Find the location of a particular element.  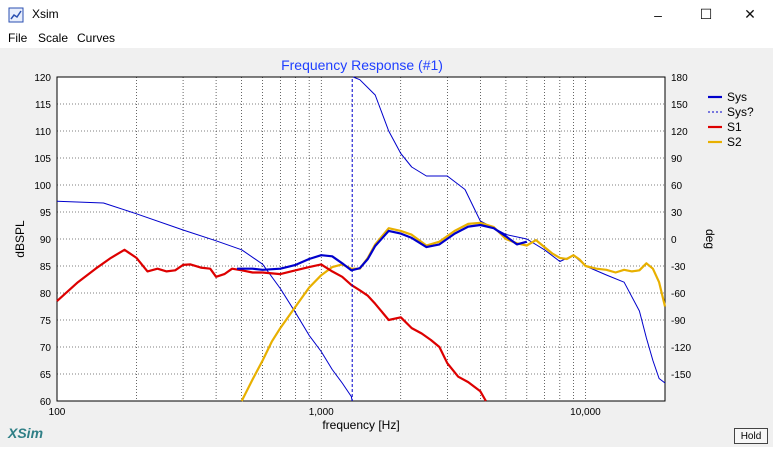

xsim-brand-label: XSim is located at coordinates (26, 433).